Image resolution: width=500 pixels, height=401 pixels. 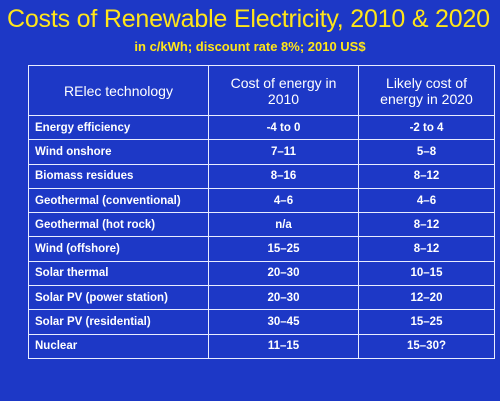 What do you see at coordinates (426, 127) in the screenshot?
I see `cost-2020-cell: -2 to 4` at bounding box center [426, 127].